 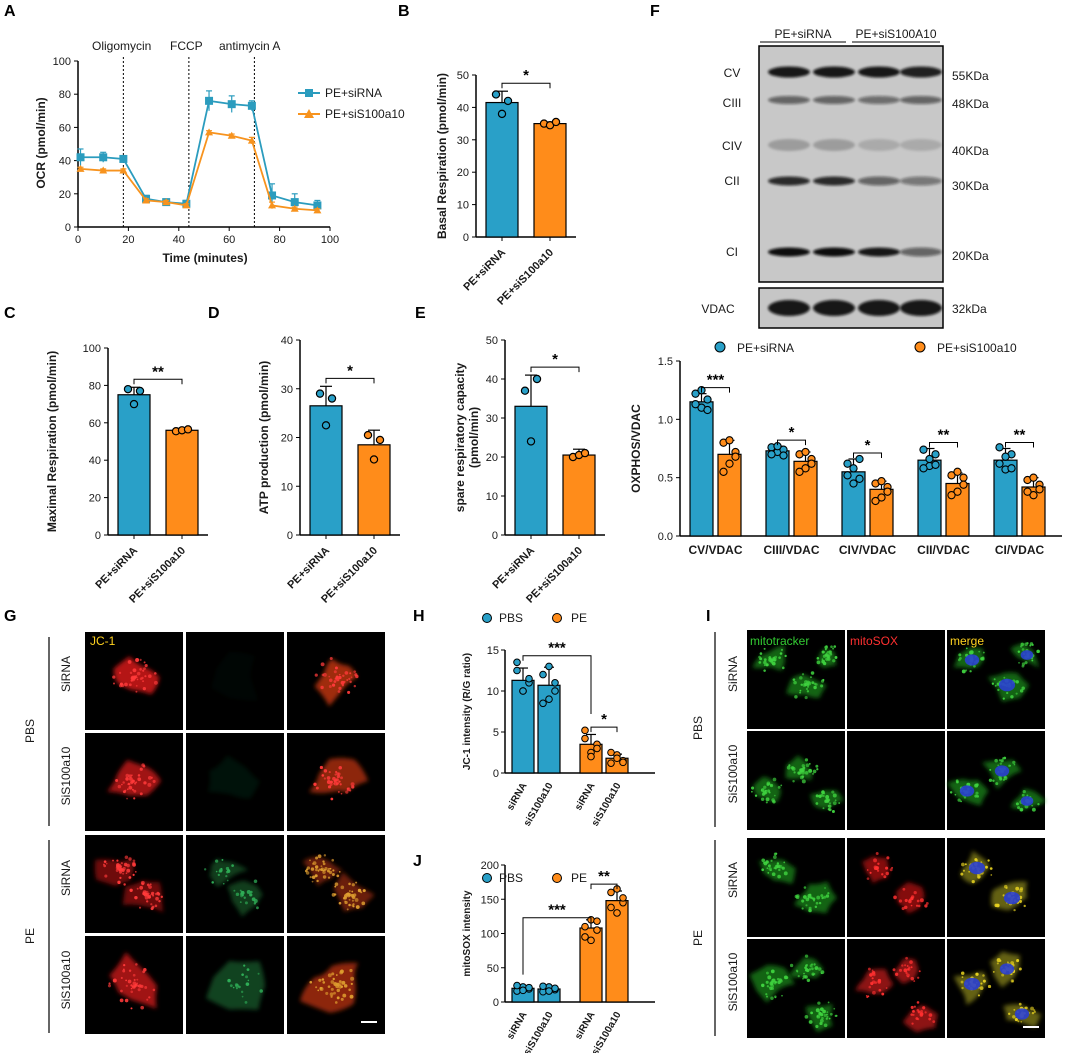 What do you see at coordinates (30, 731) in the screenshot?
I see `group-label-pbs: PBS` at bounding box center [30, 731].